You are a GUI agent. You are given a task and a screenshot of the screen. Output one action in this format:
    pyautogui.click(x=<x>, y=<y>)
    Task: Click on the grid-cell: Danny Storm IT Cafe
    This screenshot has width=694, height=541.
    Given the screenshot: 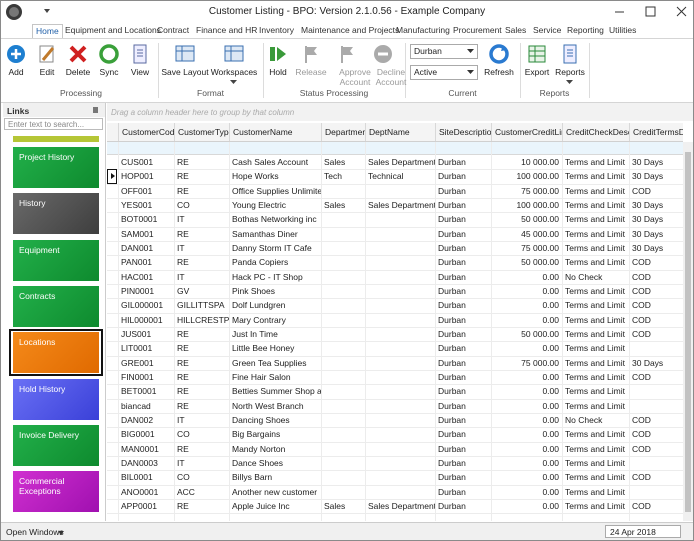 What is the action you would take?
    pyautogui.click(x=272, y=247)
    